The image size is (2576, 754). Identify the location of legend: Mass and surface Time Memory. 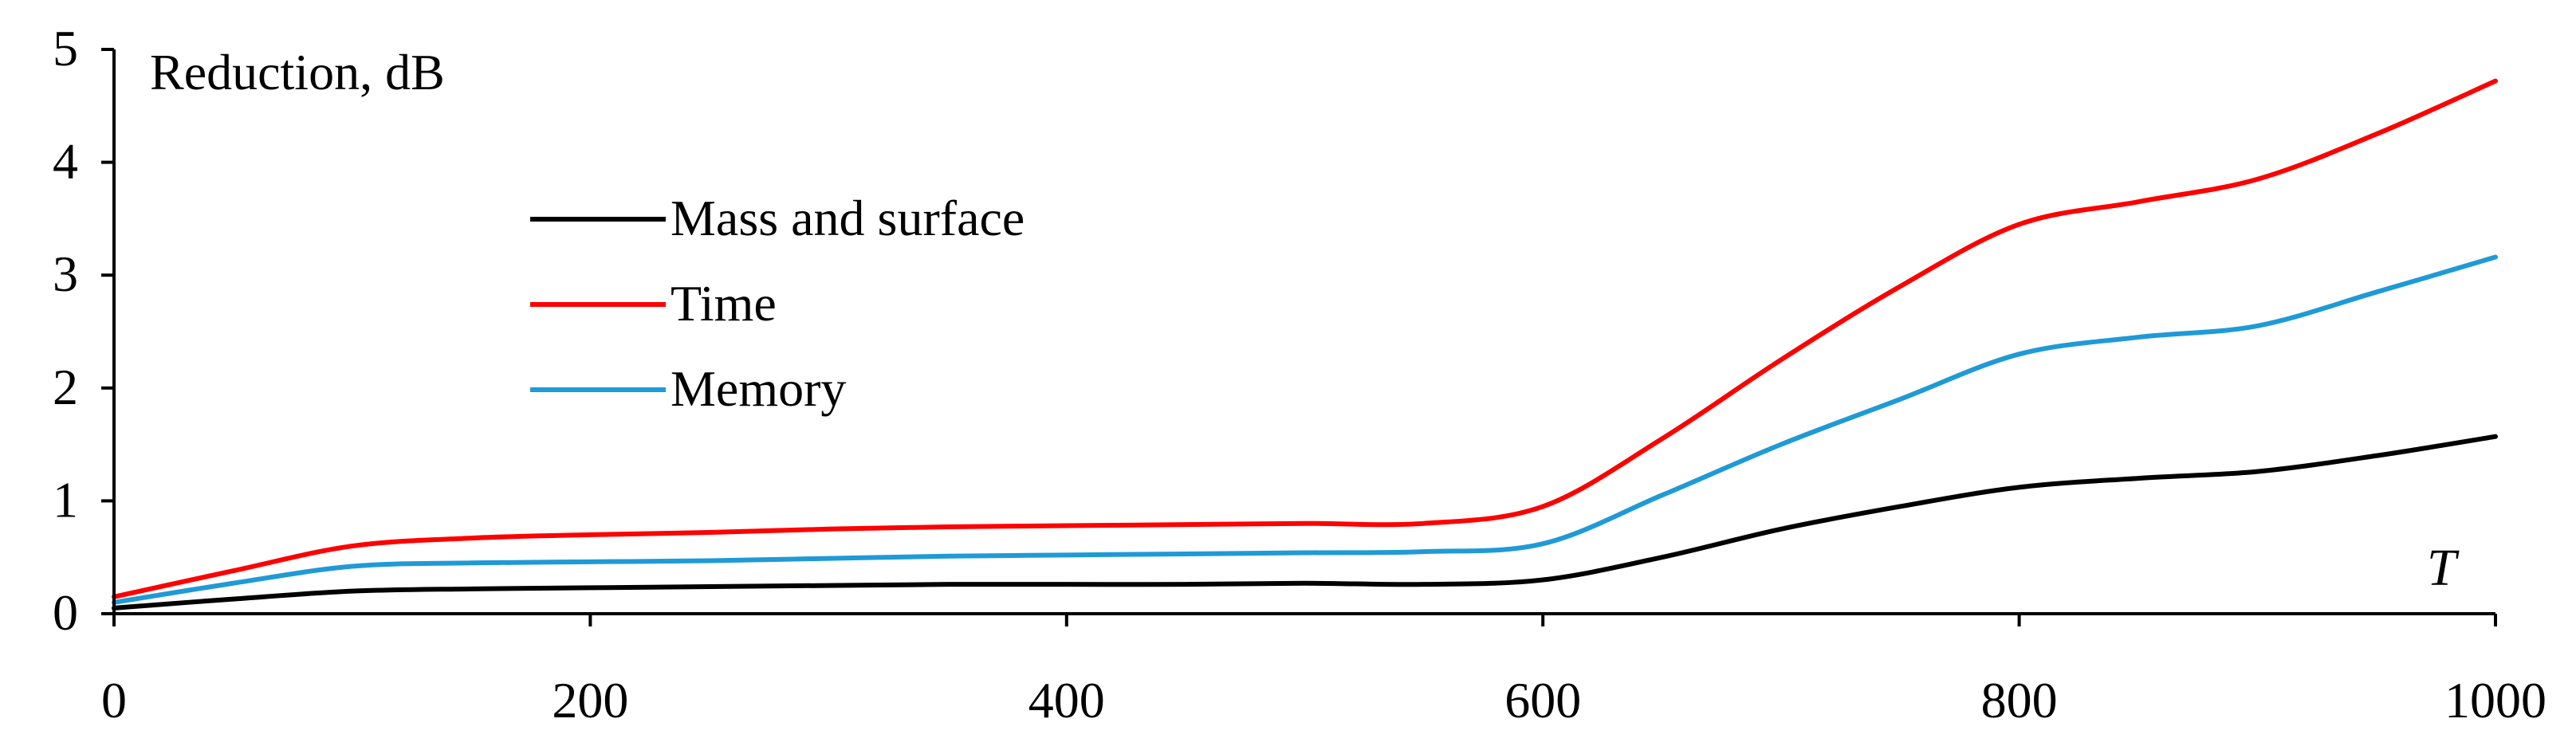
(778, 303).